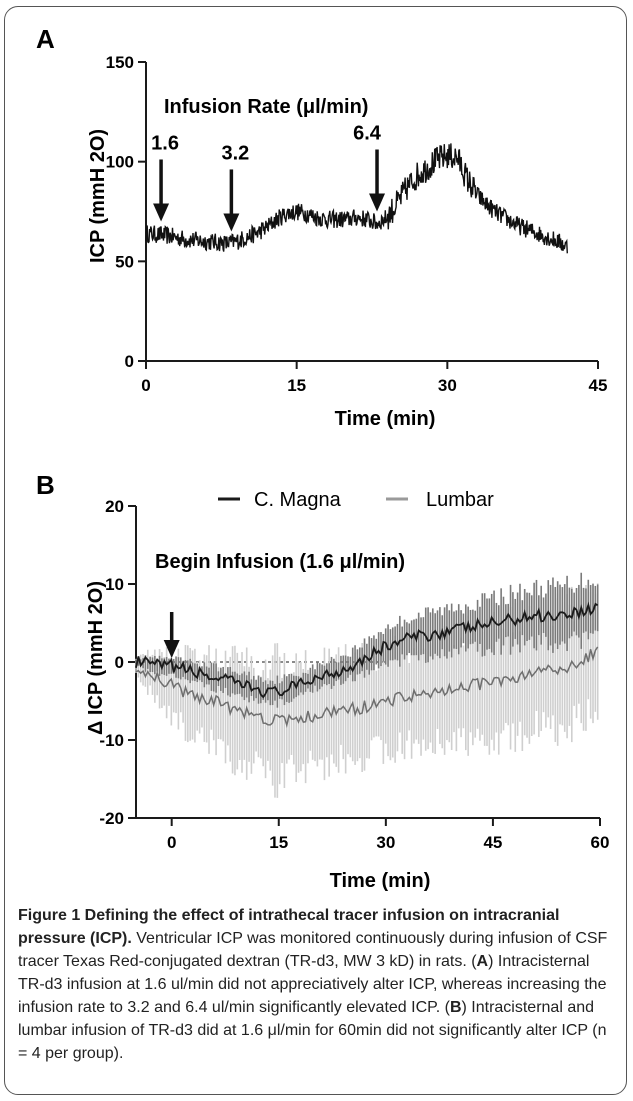 Image resolution: width=633 pixels, height=1101 pixels. I want to click on panel-b-y-tick-label: 10, so click(114, 584).